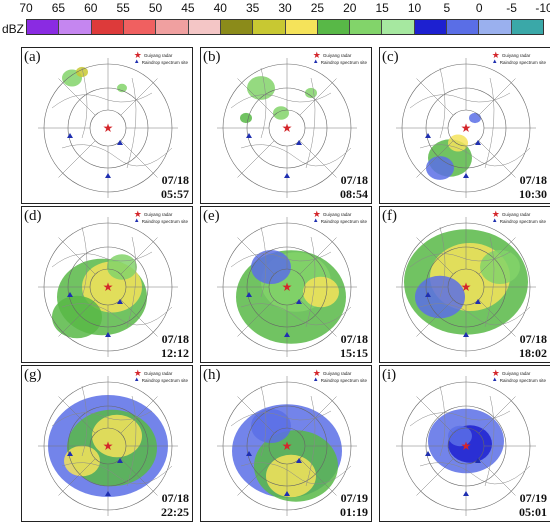 This screenshot has height=522, width=550. Describe the element at coordinates (389, 375) in the screenshot. I see `panel-label: (i)` at that location.